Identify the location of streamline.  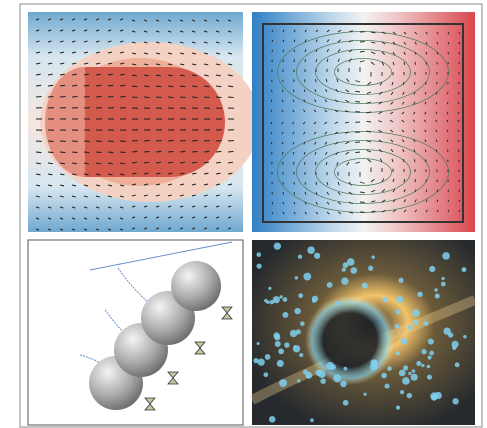
(363, 72).